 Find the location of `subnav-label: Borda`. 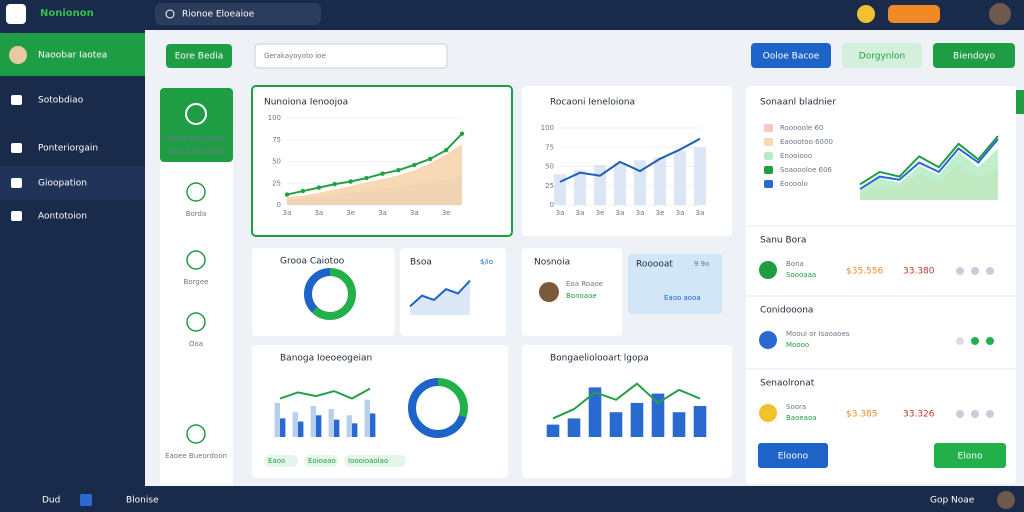

subnav-label: Borda is located at coordinates (196, 214).